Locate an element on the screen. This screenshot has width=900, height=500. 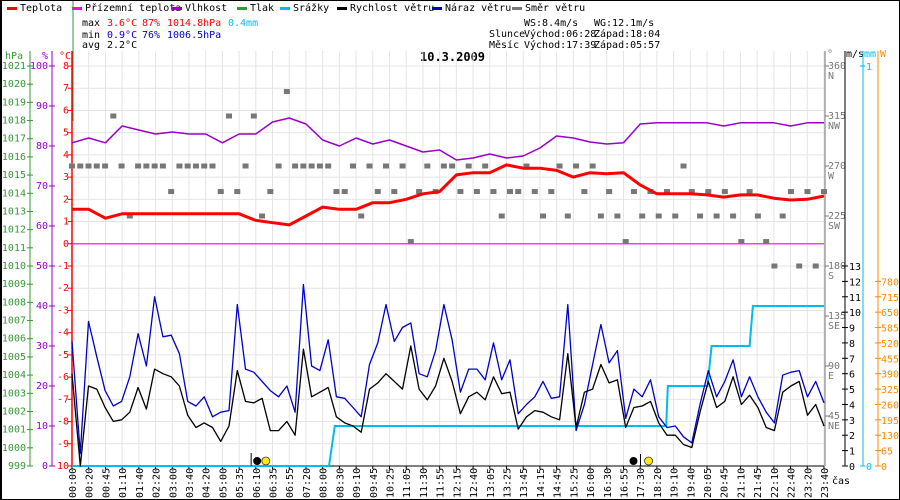
x-tick-label: 06:55 is located at coordinates (290, 483).